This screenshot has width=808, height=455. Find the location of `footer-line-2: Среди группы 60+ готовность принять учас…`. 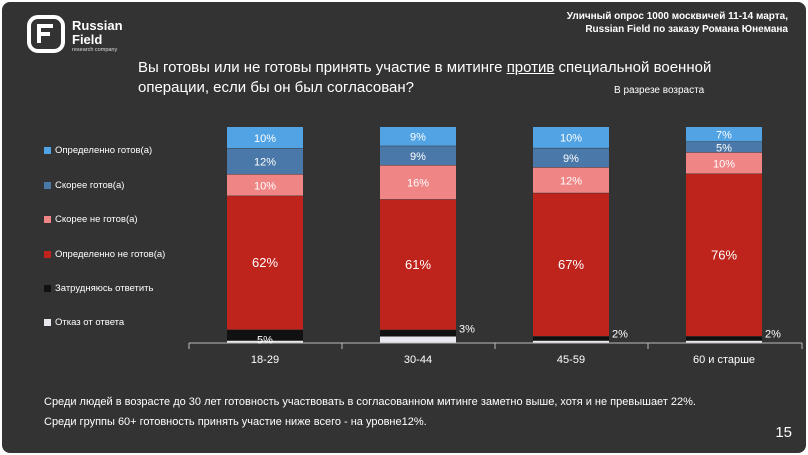

footer-line-2: Среди группы 60+ готовность принять учас… is located at coordinates (235, 422).